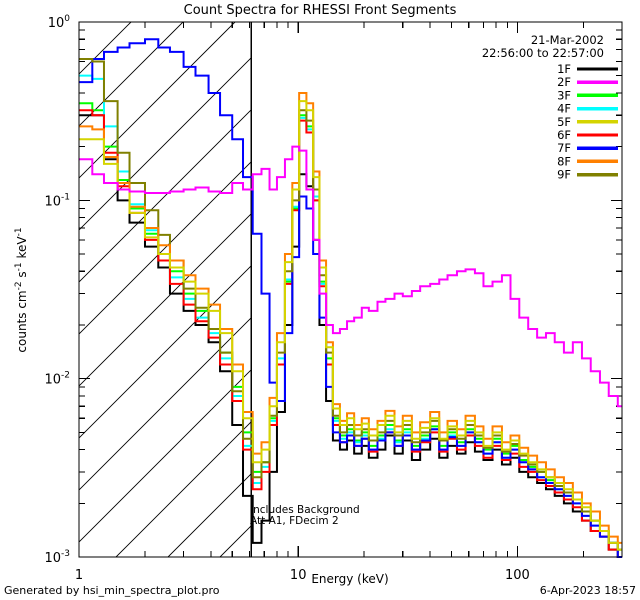 Image resolution: width=640 pixels, height=600 pixels. What do you see at coordinates (588, 590) in the screenshot?
I see `footer-timestamp: 6-Apr-2023 18:57` at bounding box center [588, 590].